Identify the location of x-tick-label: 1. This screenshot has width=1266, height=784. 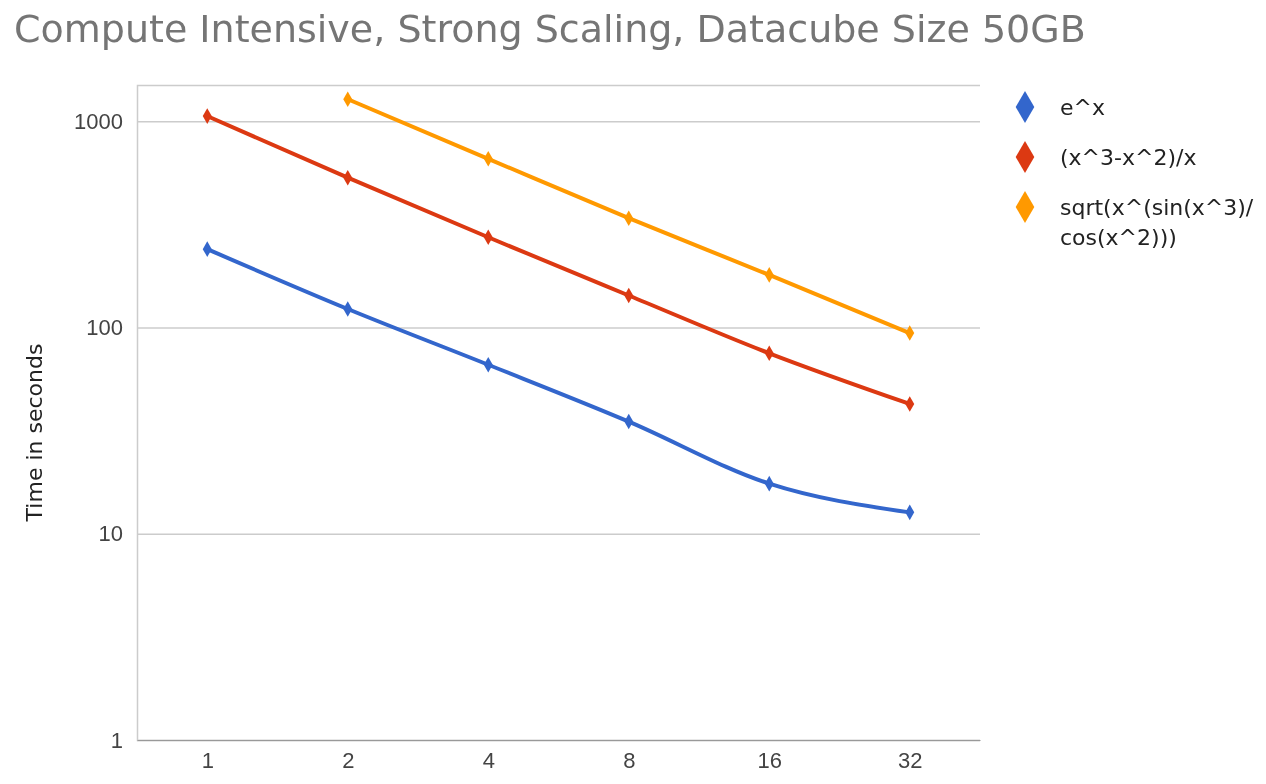
(207, 760).